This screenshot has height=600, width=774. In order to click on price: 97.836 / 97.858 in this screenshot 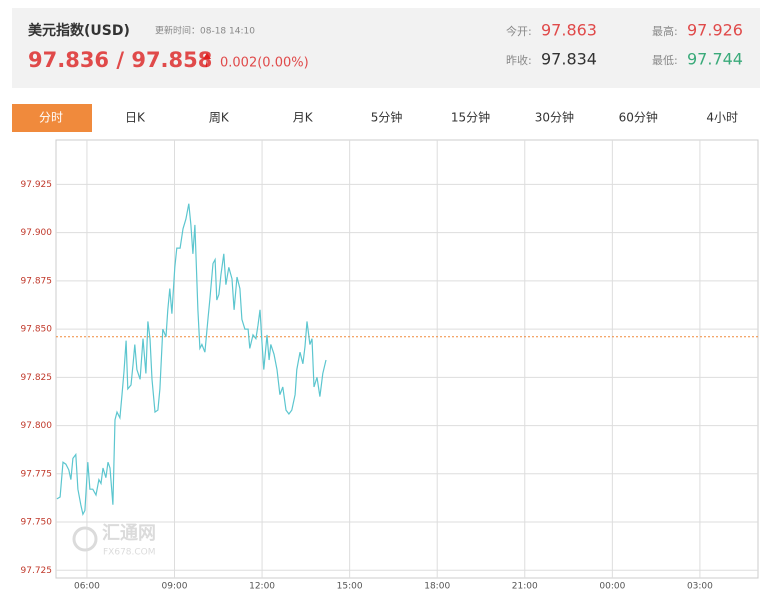, I will do `click(120, 60)`.